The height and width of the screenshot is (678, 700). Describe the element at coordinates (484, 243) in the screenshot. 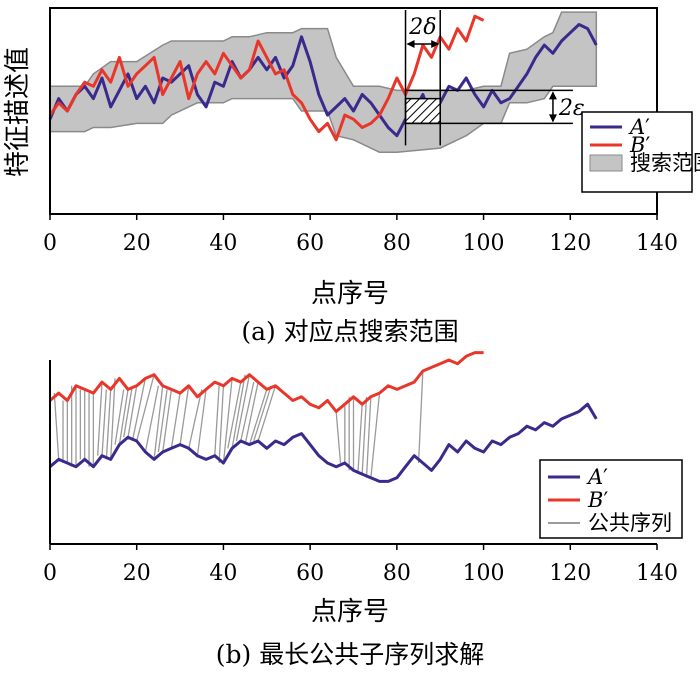

I see `chart-a-tick-label-100: 100` at that location.